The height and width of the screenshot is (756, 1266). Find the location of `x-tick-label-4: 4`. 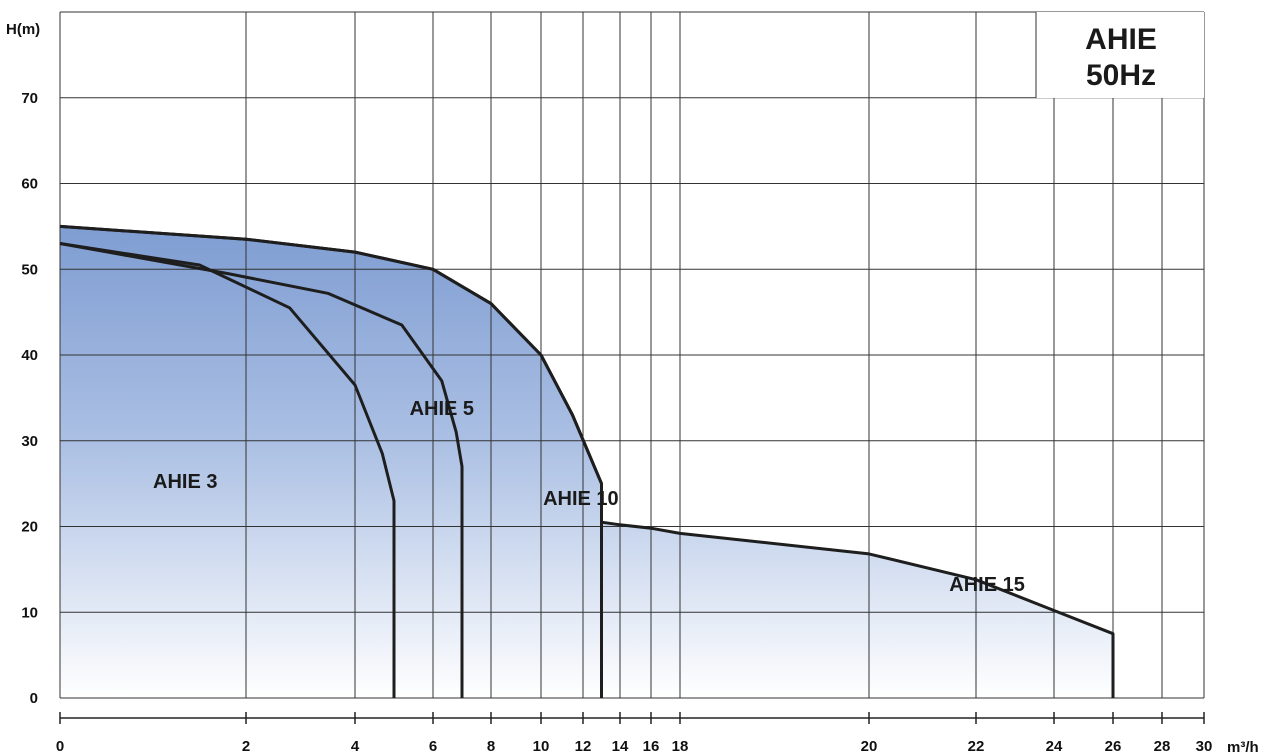

x-tick-label-4: 4 is located at coordinates (355, 746).